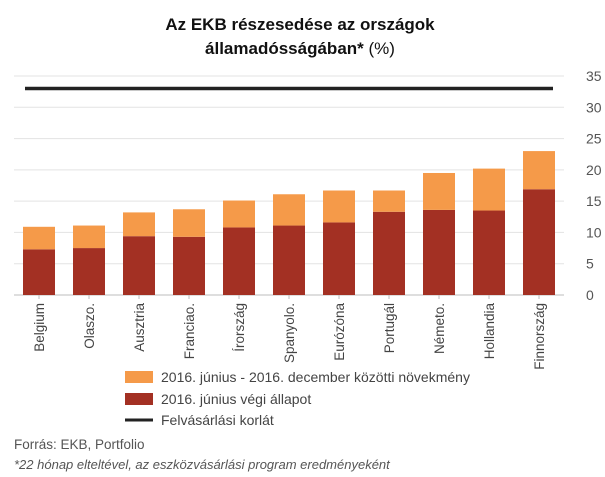 This screenshot has width=605, height=477. Describe the element at coordinates (239, 327) in the screenshot. I see `x-tick-label: Írország` at that location.